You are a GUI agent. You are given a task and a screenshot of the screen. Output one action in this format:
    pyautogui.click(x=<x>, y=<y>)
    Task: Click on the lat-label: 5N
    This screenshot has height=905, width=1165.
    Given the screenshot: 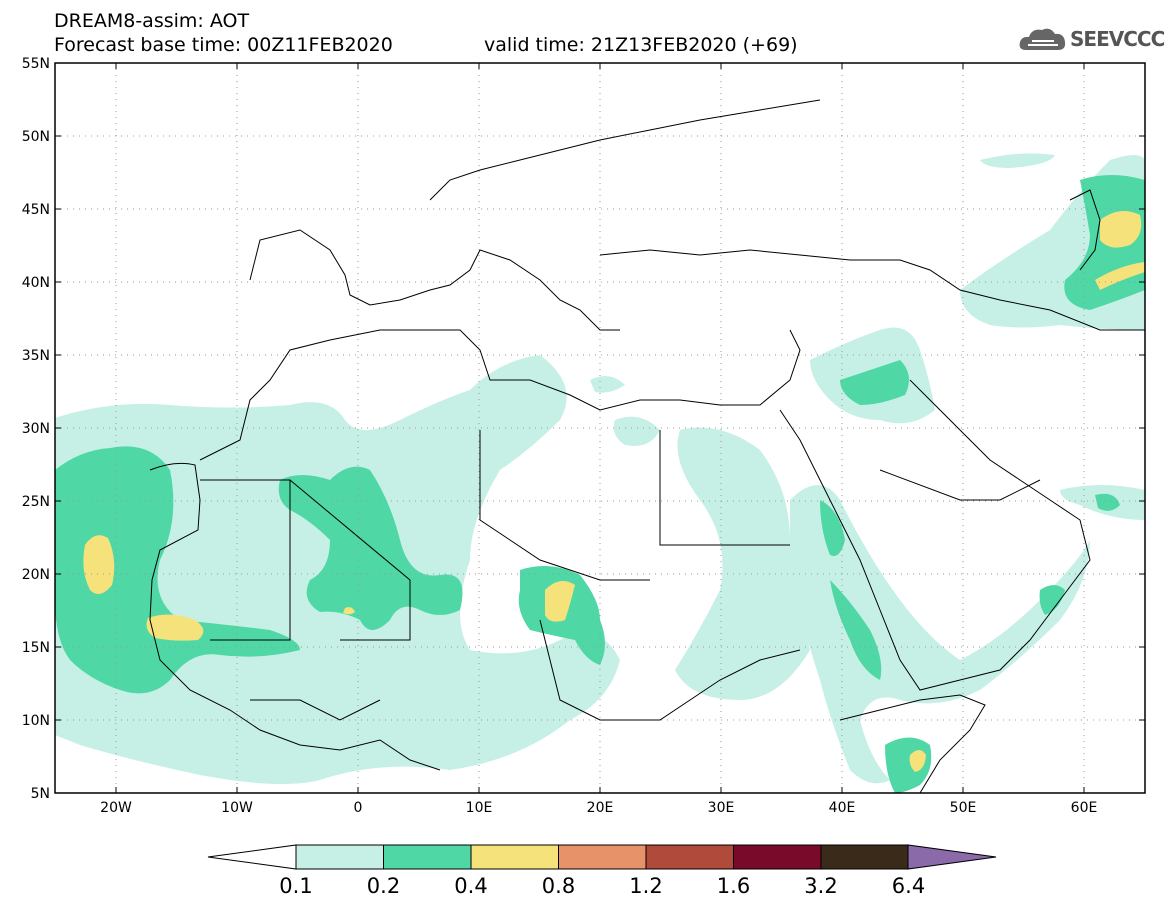 What is the action you would take?
    pyautogui.click(x=40, y=794)
    